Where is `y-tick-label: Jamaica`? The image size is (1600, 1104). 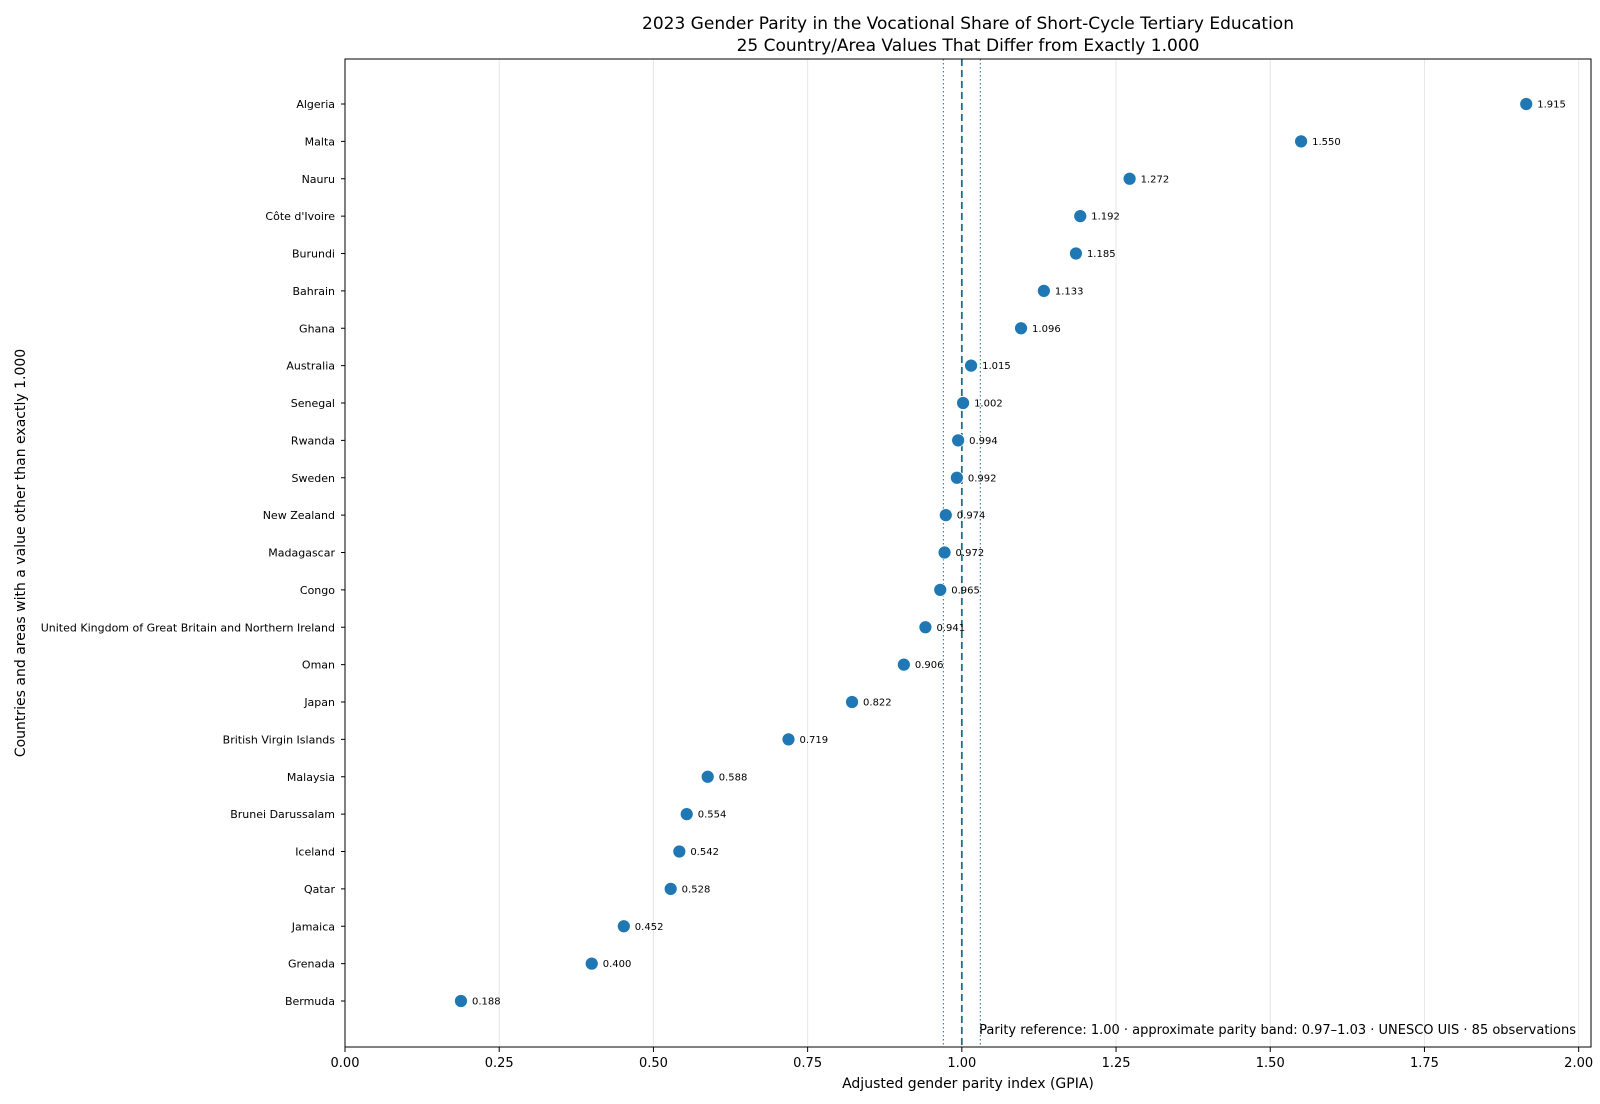
y-tick-label: Jamaica is located at coordinates (313, 926).